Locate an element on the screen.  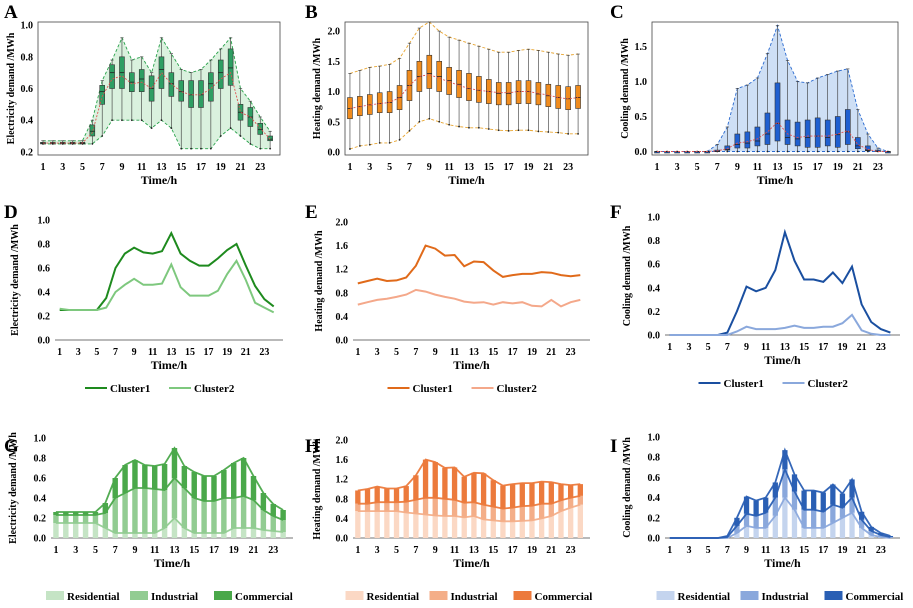
x-tick-label: 23 is located at coordinates (260, 167).